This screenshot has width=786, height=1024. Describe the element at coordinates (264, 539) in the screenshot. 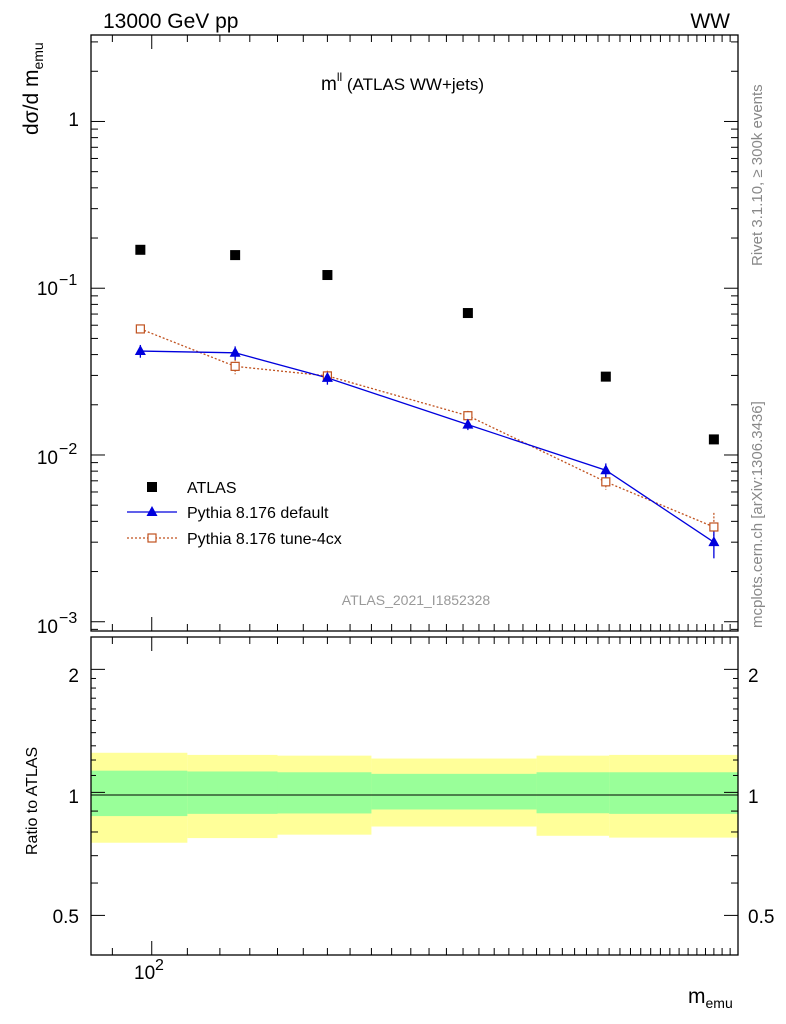

I see `legend-label-pythia-4cx: Pythia 8.176 tune-4cx` at that location.